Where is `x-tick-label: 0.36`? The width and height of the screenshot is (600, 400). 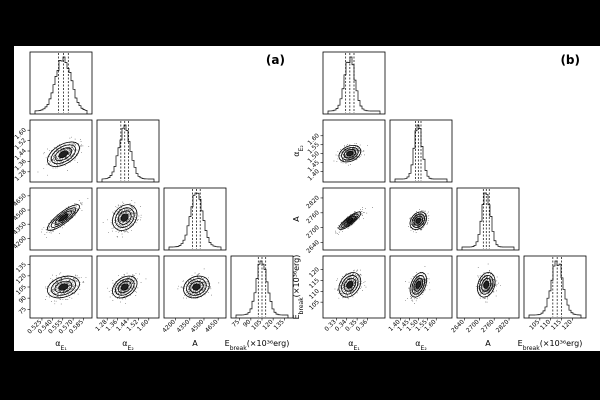
x-tick-label: 0.36 is located at coordinates (362, 325).